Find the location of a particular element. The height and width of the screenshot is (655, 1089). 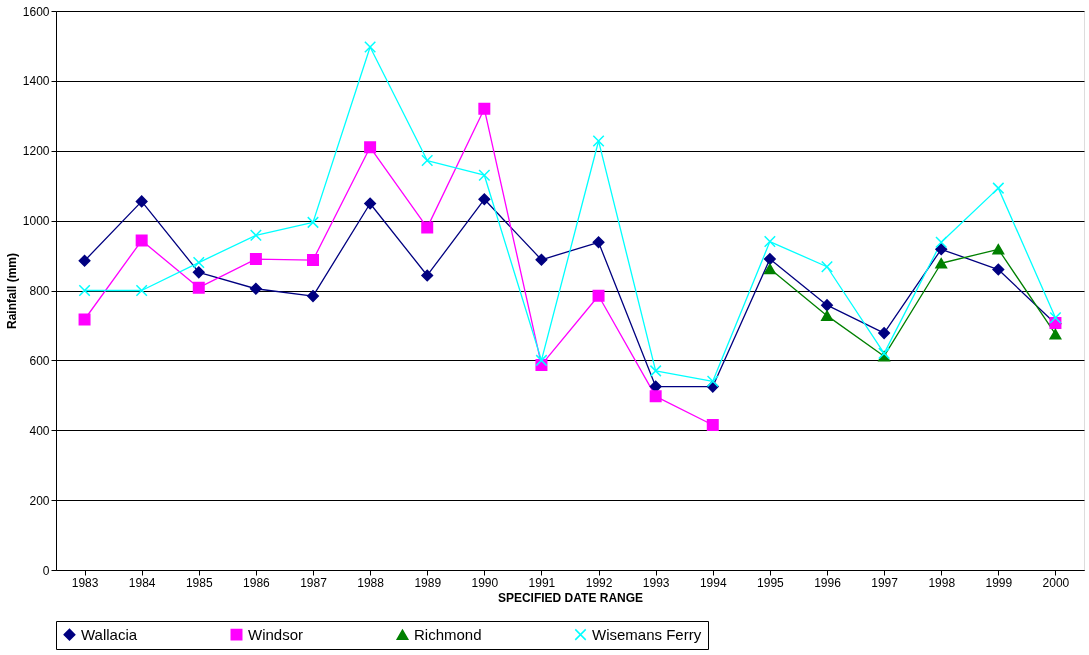

x-tick-label: 1987 is located at coordinates (314, 582).